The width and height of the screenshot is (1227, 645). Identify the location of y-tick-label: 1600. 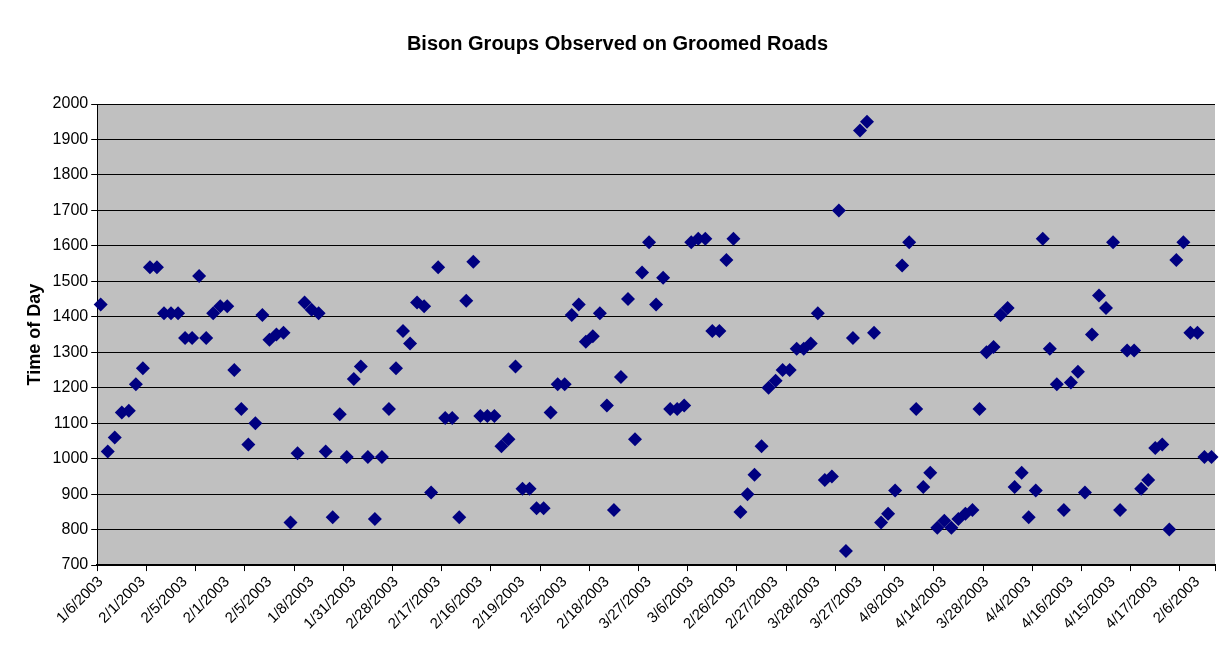
(70, 245).